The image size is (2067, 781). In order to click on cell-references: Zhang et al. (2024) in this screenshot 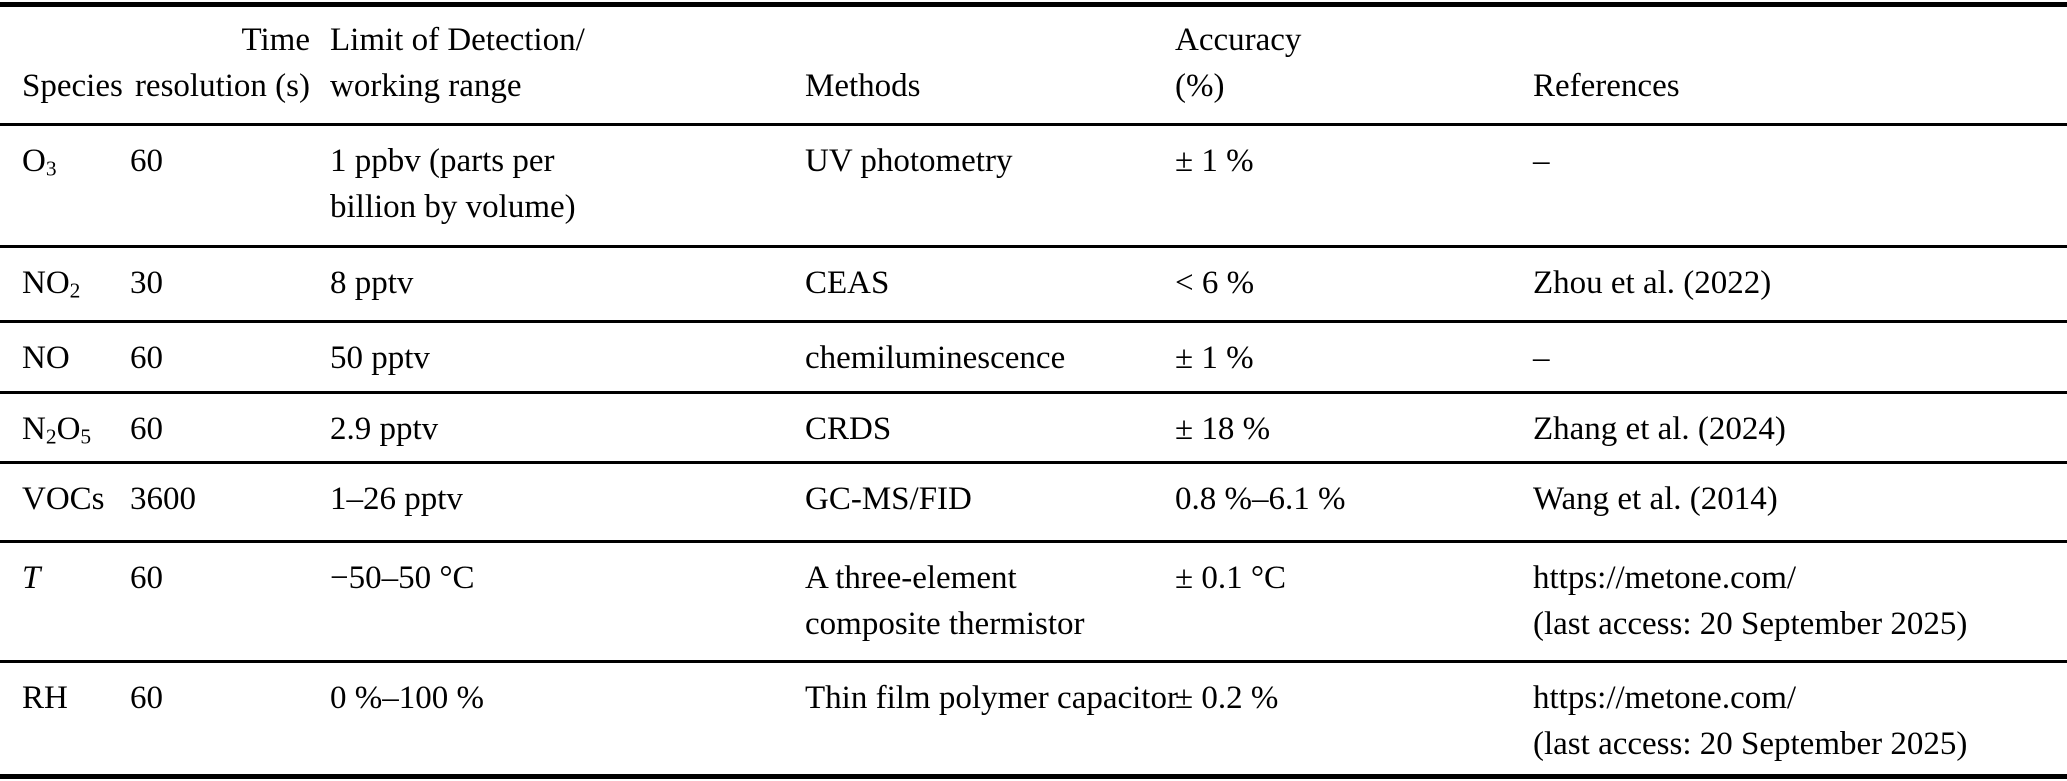, I will do `click(1659, 429)`.